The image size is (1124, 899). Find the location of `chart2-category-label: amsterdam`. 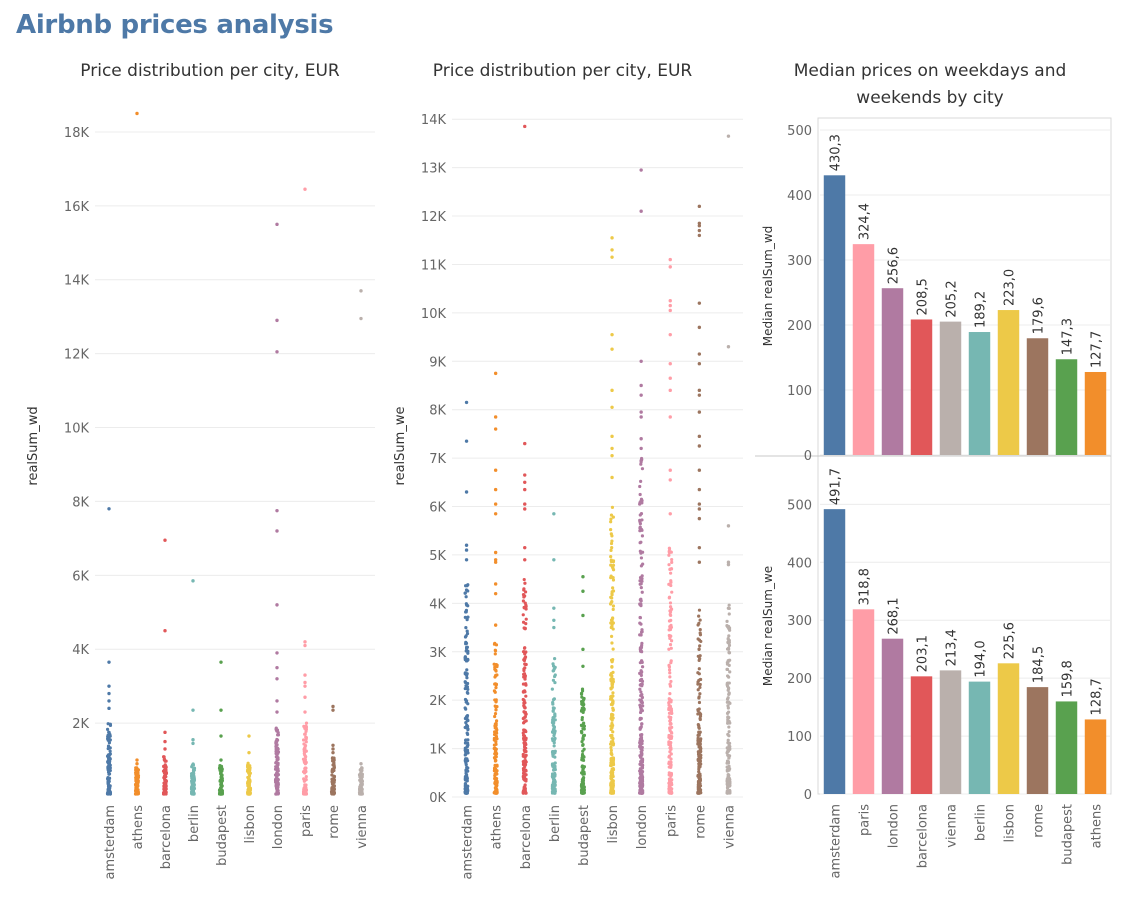

chart2-category-label: amsterdam is located at coordinates (468, 842).